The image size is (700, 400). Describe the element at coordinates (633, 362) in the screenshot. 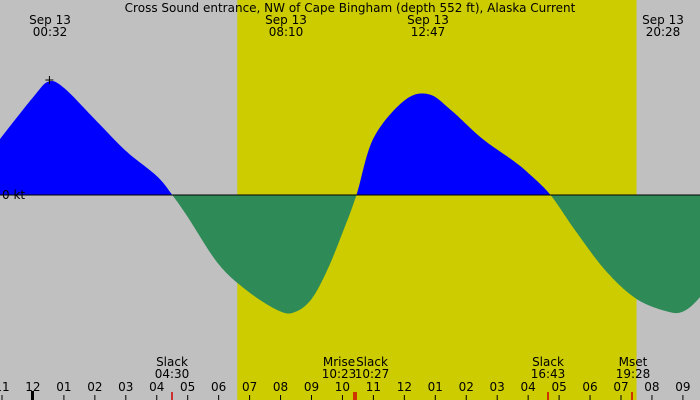

I see `event-label: Mset` at that location.